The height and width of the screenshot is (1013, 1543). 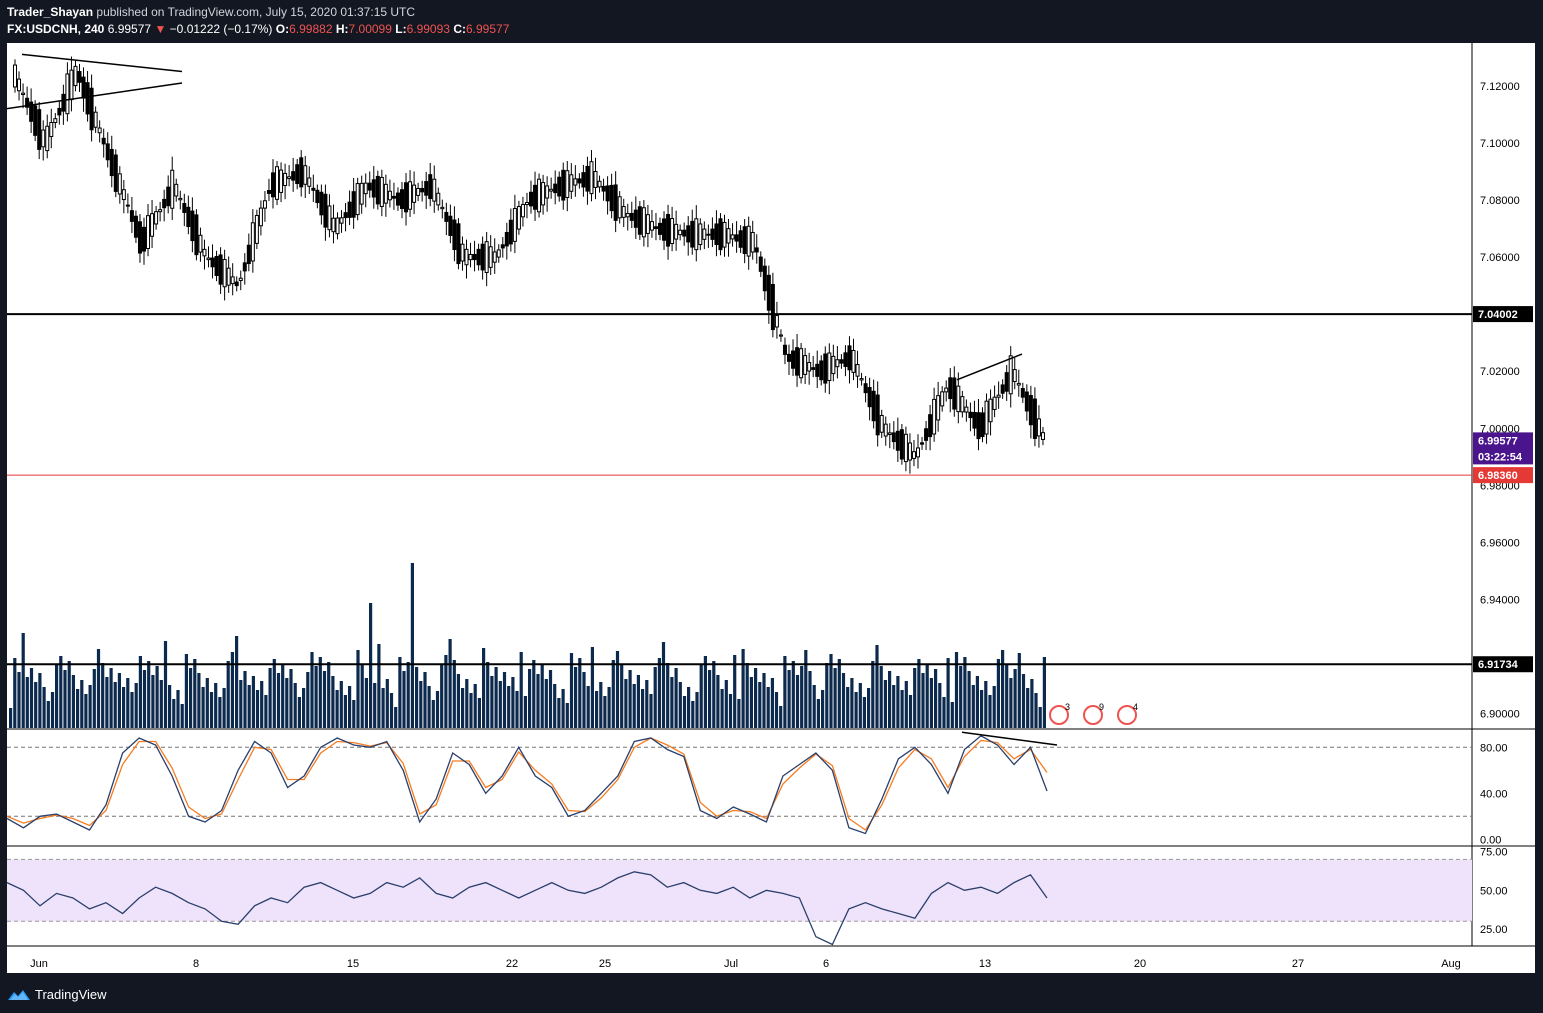 What do you see at coordinates (487, 29) in the screenshot?
I see `close-value: 6.99577` at bounding box center [487, 29].